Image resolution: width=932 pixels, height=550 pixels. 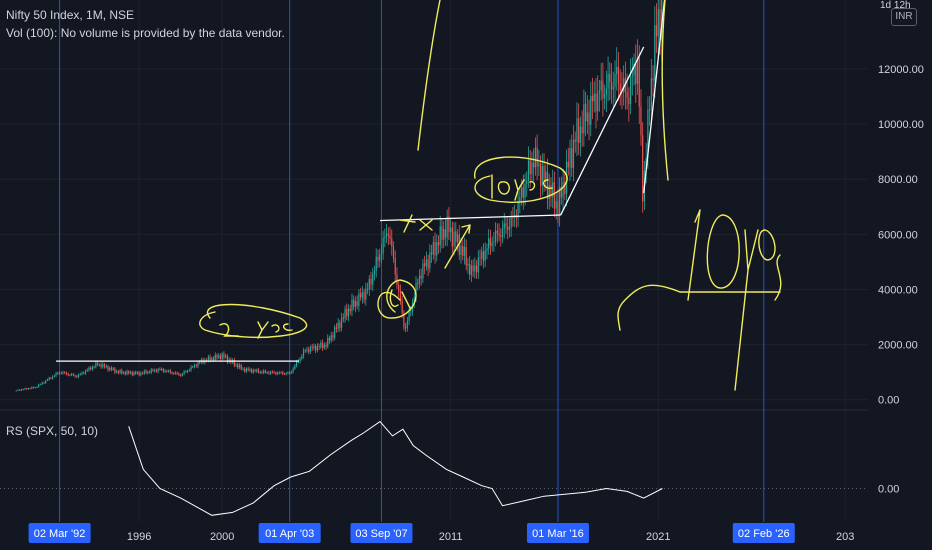 I want to click on trend-line, so click(x=654, y=97).